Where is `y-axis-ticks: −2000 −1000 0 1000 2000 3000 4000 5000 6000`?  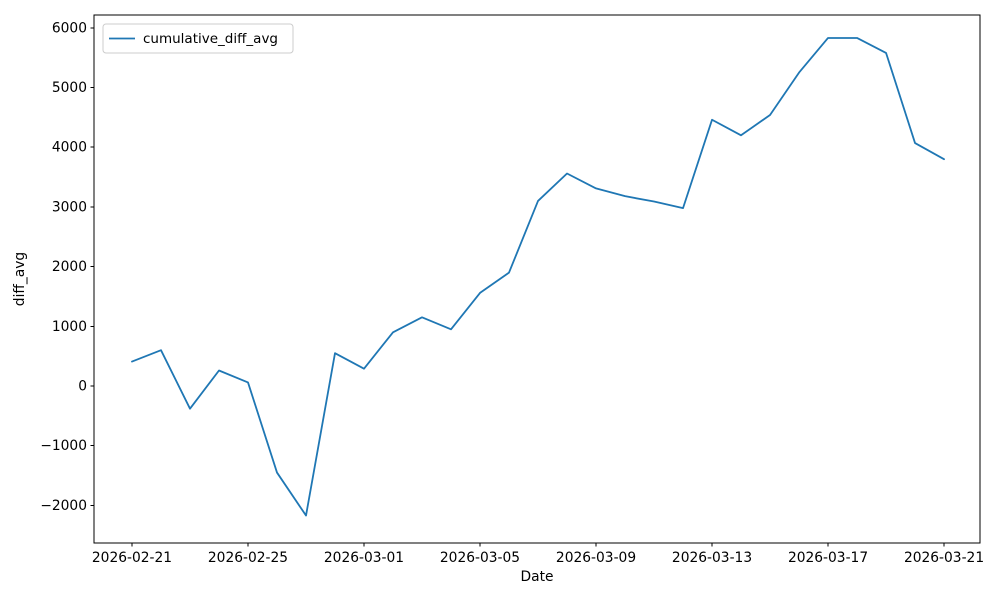 y-axis-ticks: −2000 −1000 0 1000 2000 3000 4000 5000 6000 is located at coordinates (67, 267).